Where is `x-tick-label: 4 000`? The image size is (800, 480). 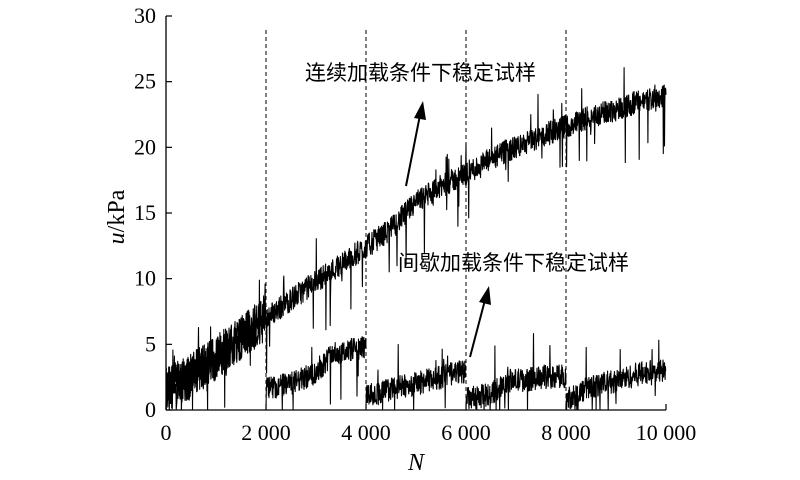 x-tick-label: 4 000 is located at coordinates (366, 432).